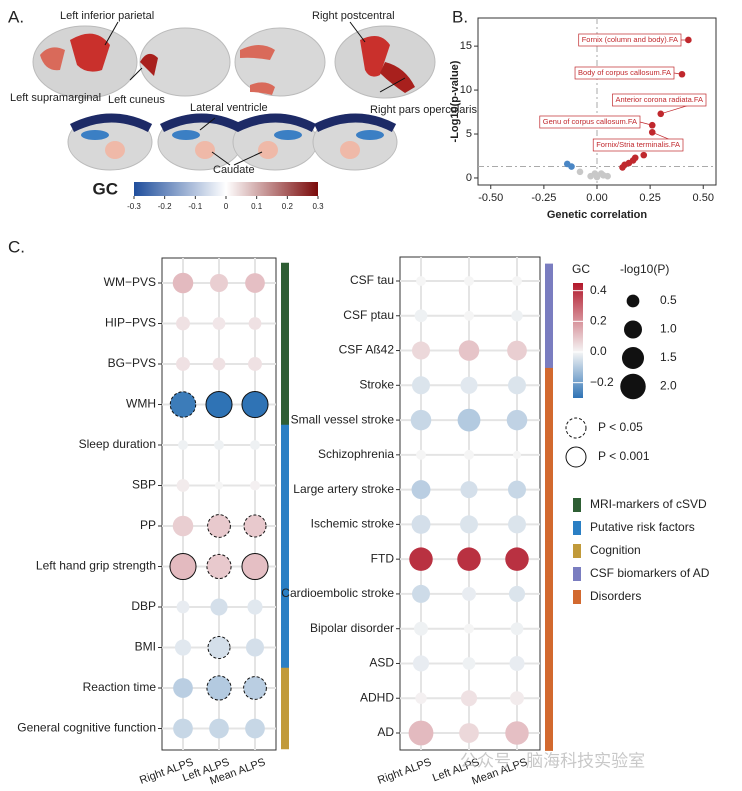 The height and width of the screenshot is (791, 742). Describe the element at coordinates (543, 198) in the screenshot. I see `x-tick-label: -0.25` at that location.